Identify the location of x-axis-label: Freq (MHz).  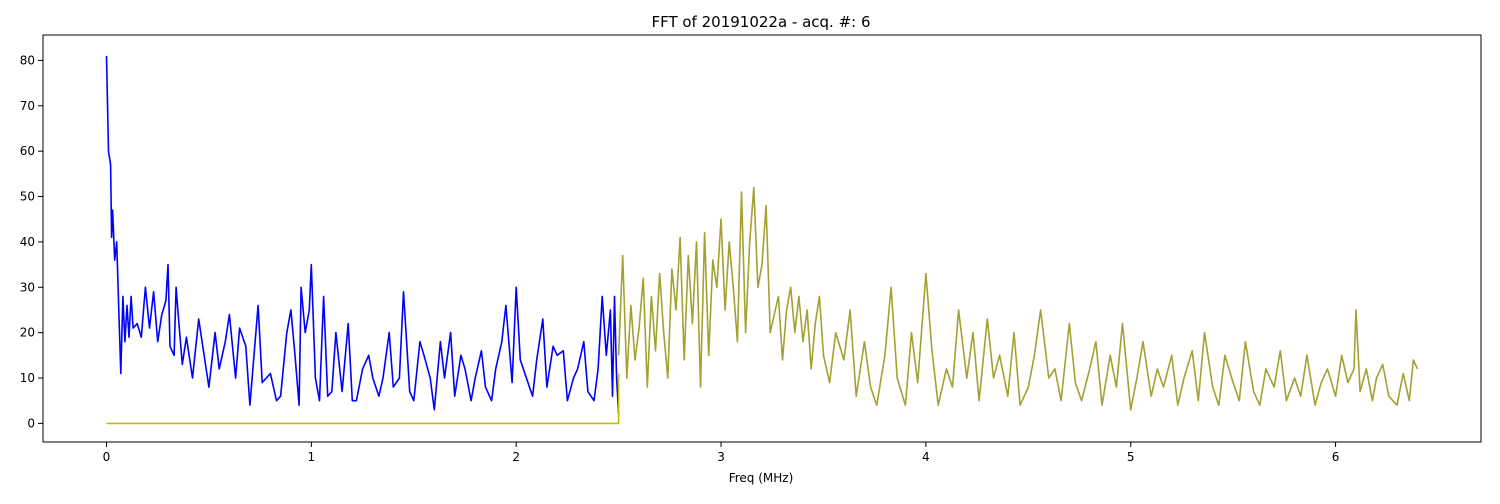
(761, 478).